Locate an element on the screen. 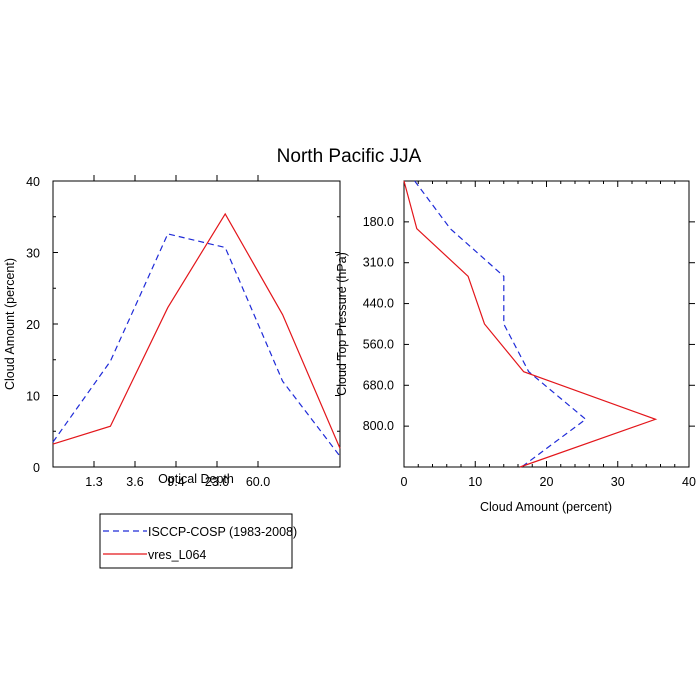 This screenshot has width=700, height=700. left-y-tick-label: 20 is located at coordinates (33, 325).